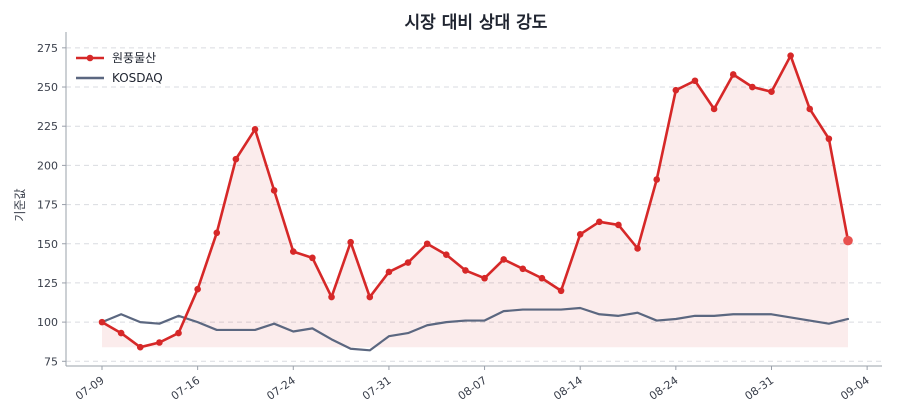 The image size is (900, 420). What do you see at coordinates (664, 388) in the screenshot?
I see `x-tick-label: 08-24` at bounding box center [664, 388].